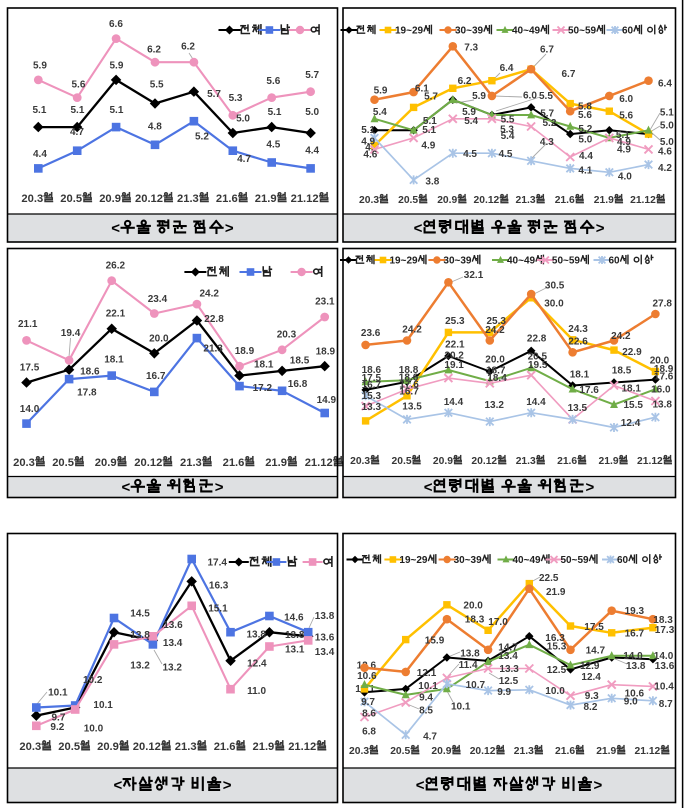  What do you see at coordinates (173, 625) in the screenshot?
I see `svg-text: 13.6` at bounding box center [173, 625].